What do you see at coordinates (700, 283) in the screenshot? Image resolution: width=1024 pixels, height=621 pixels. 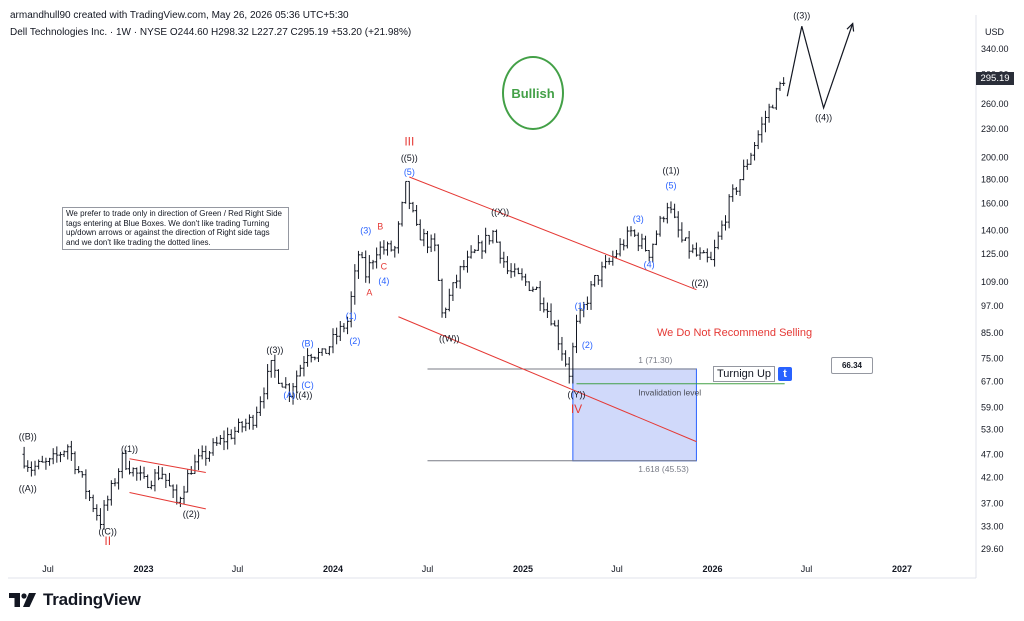 I see `wave-label-31: ((2))` at bounding box center [700, 283].